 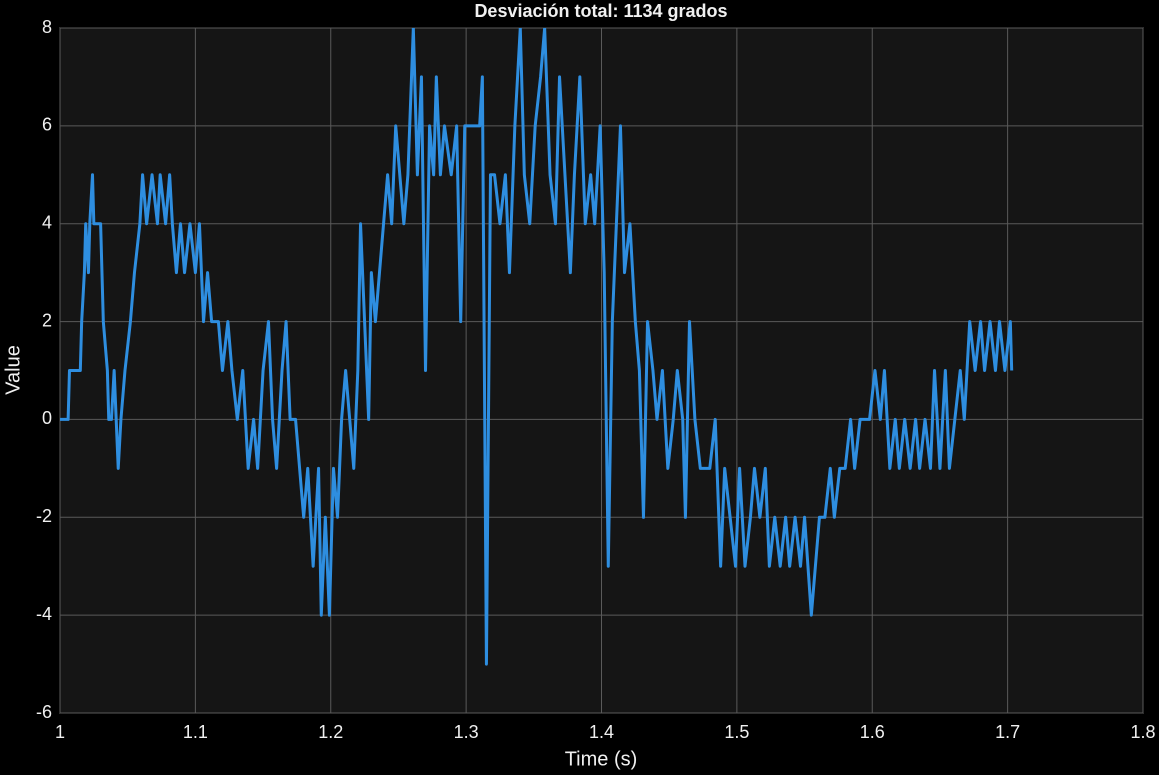 I want to click on y-tick-label: 6, so click(x=47, y=125).